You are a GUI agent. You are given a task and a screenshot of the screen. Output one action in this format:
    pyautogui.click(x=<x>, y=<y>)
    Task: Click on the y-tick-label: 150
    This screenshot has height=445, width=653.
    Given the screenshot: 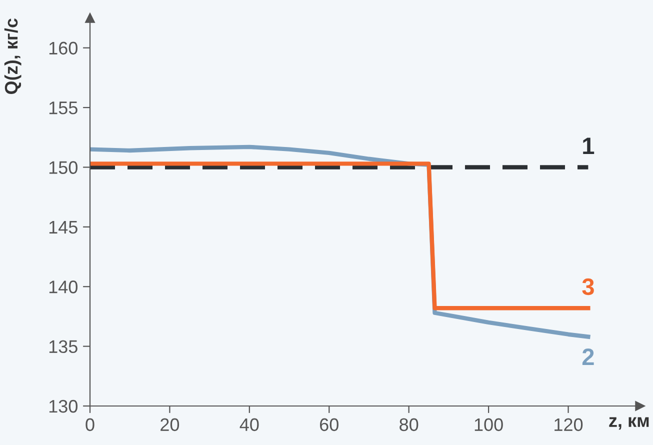 What is the action you would take?
    pyautogui.click(x=63, y=167)
    